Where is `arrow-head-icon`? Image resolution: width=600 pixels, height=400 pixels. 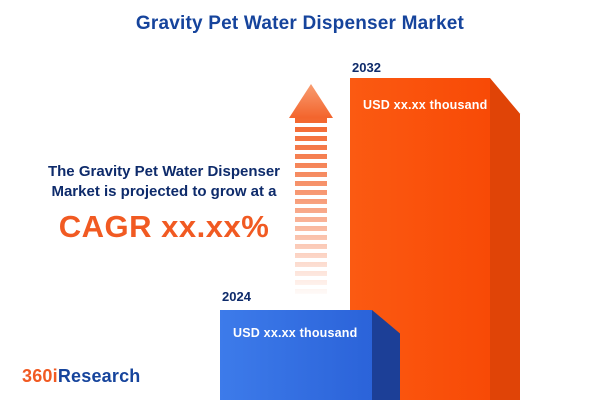
arrow-head-icon is located at coordinates (311, 101).